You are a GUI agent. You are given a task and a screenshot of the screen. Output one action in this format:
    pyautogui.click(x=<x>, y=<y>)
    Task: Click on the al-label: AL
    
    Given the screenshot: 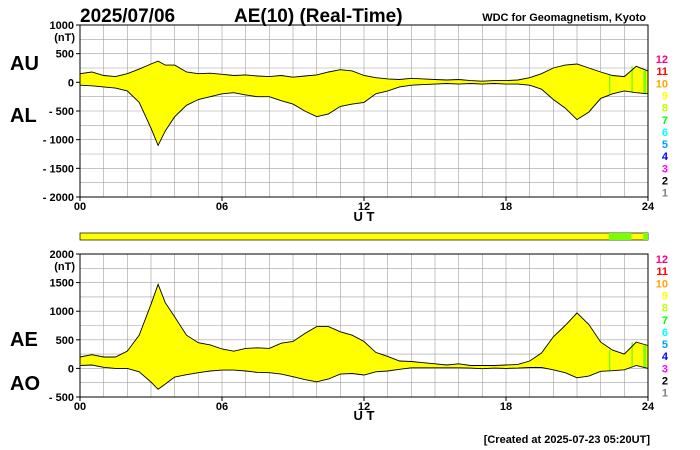 What is the action you would take?
    pyautogui.click(x=23, y=116)
    